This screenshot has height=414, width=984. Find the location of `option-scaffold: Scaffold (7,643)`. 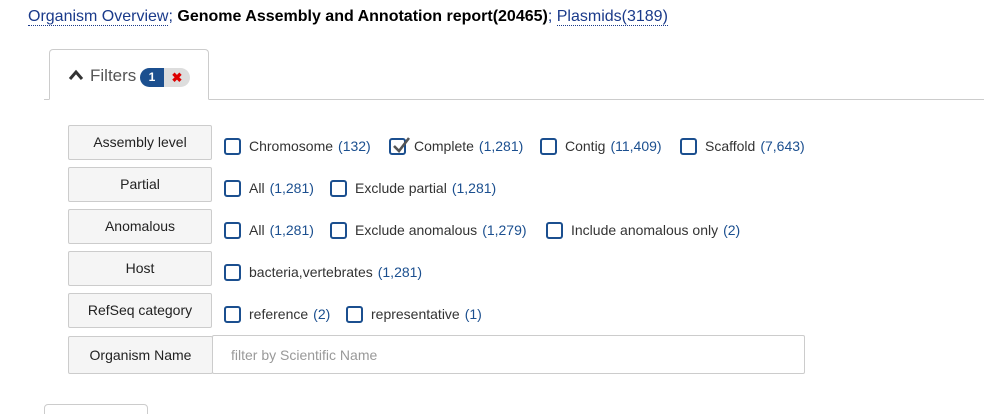

option-scaffold: Scaffold (7,643) is located at coordinates (742, 146).